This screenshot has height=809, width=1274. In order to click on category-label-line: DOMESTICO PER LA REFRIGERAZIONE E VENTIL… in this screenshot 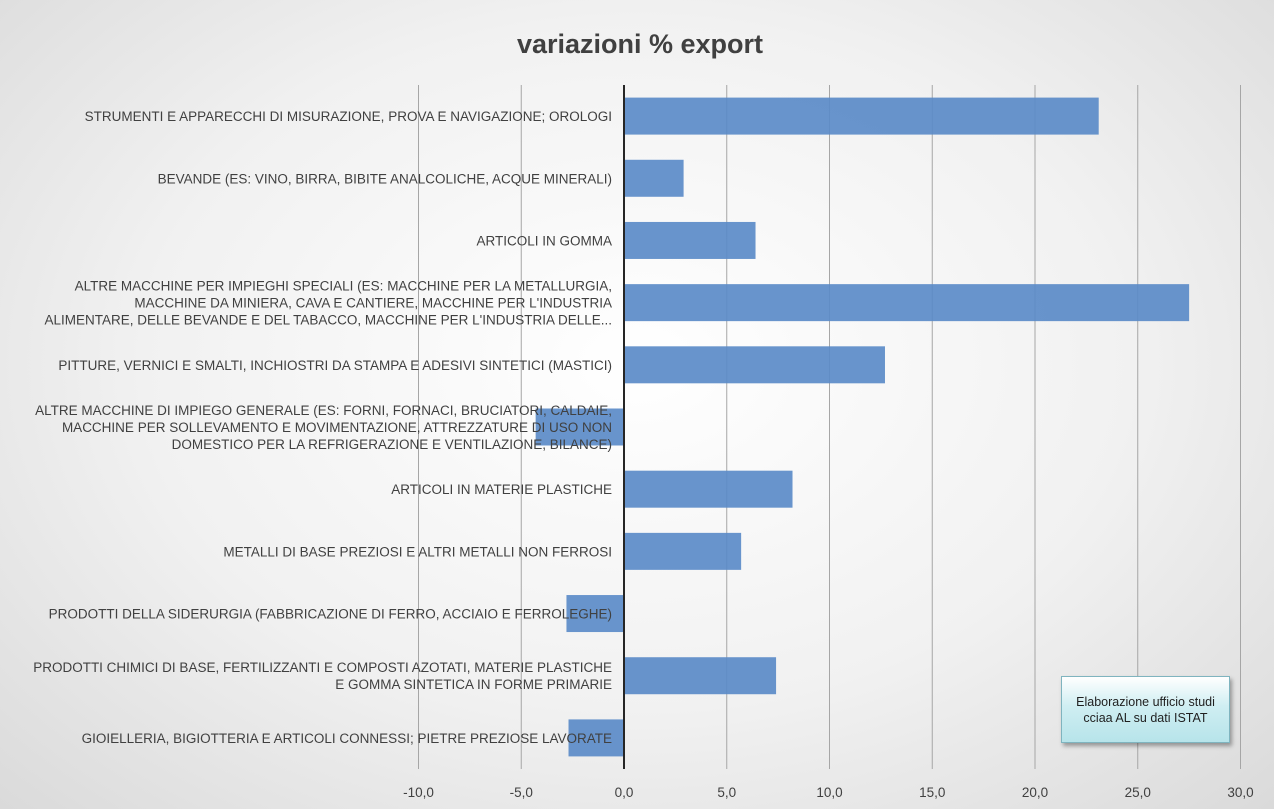, I will do `click(392, 444)`.